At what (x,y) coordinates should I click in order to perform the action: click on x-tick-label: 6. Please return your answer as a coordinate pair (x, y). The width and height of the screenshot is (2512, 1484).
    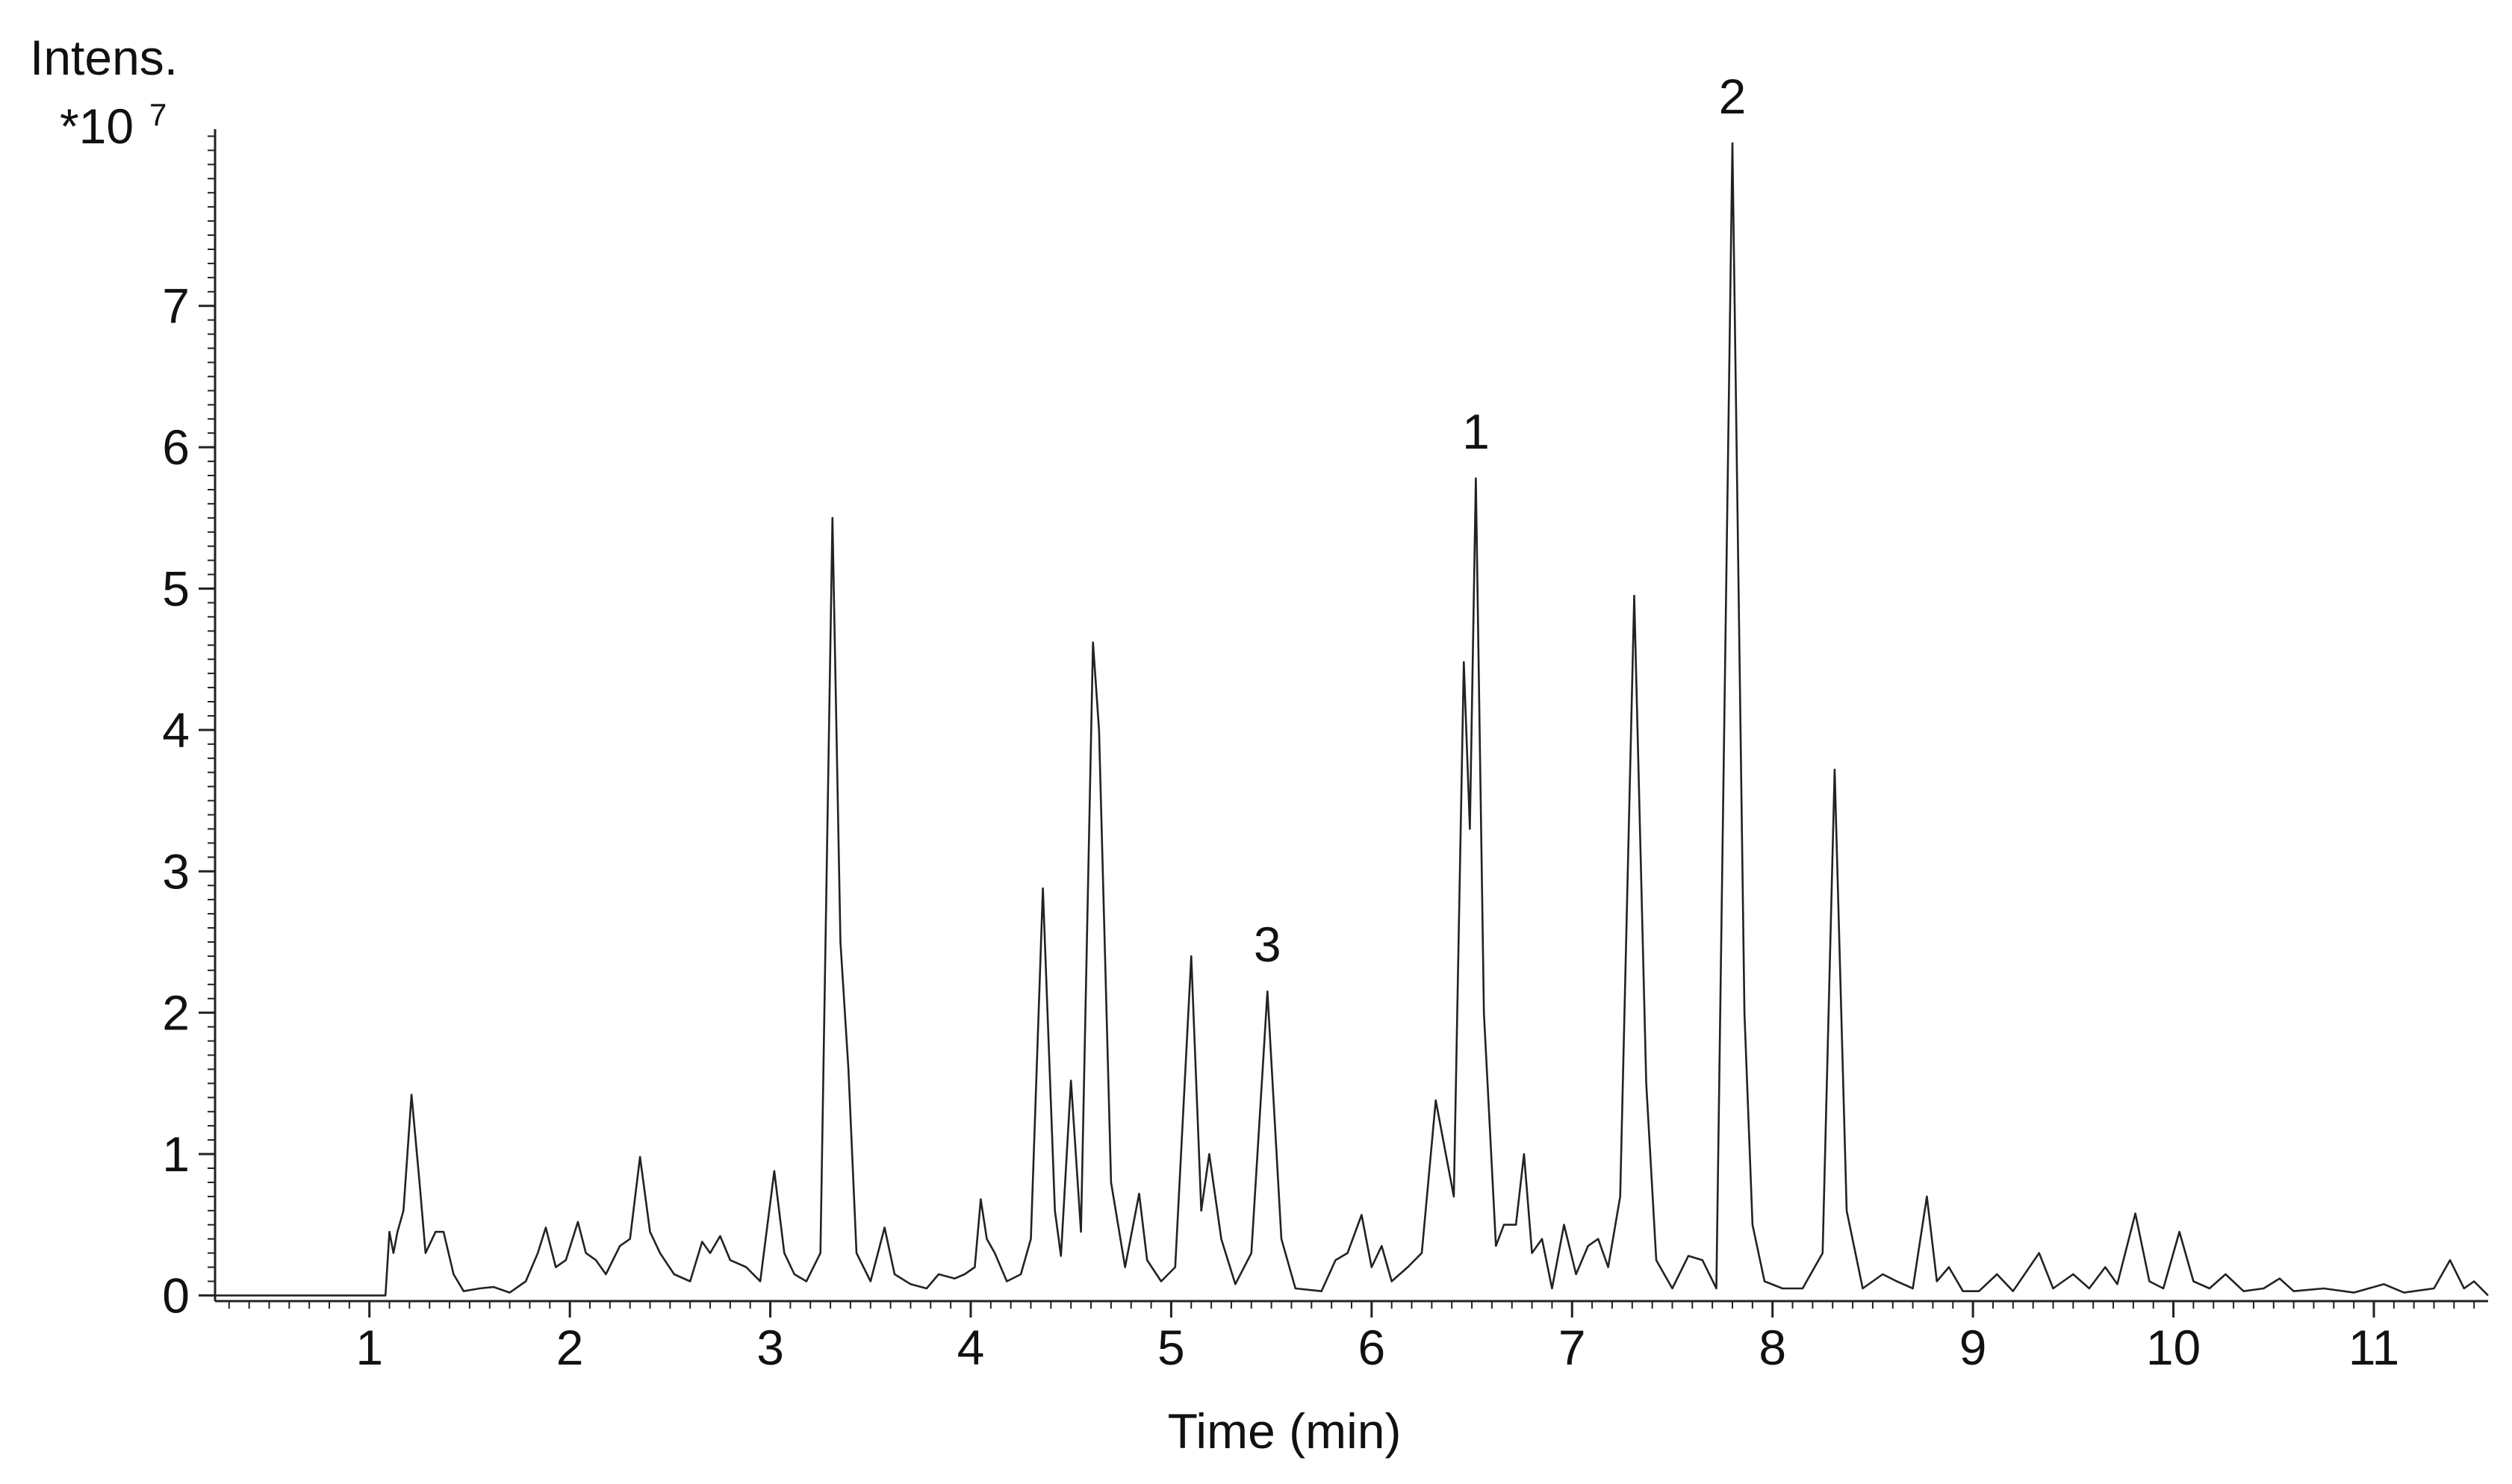
    Looking at the image, I should click on (1371, 1347).